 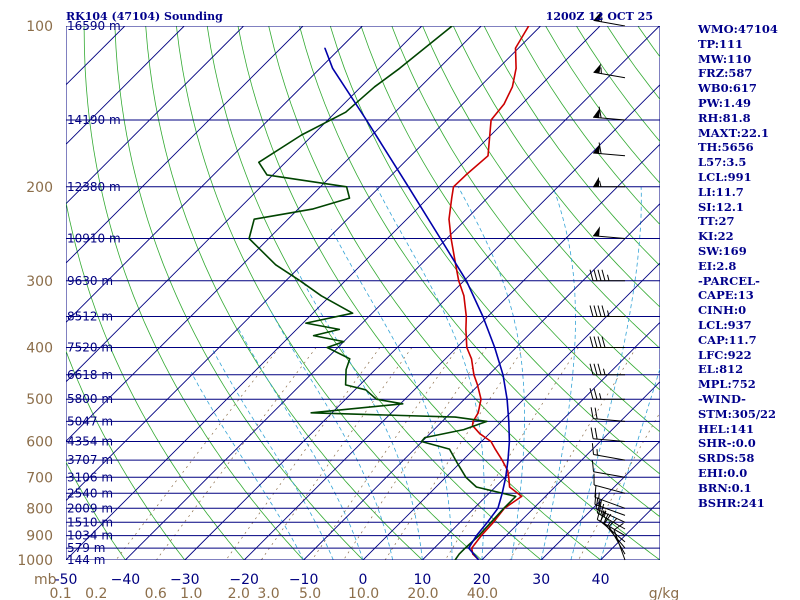 What do you see at coordinates (601, 580) in the screenshot?
I see `temperature-tick-label: 40` at bounding box center [601, 580].